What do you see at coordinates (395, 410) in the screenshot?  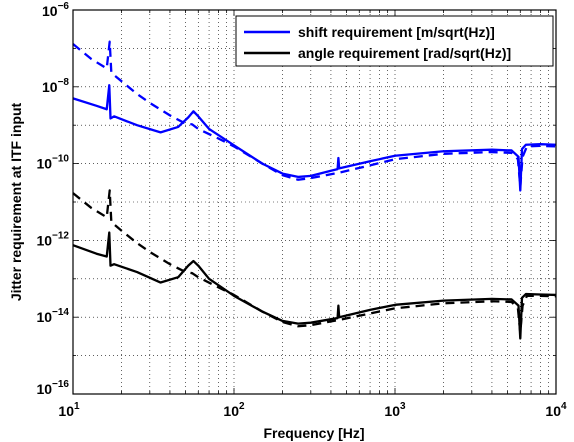 I see `x-tick-label: 10³` at bounding box center [395, 410].